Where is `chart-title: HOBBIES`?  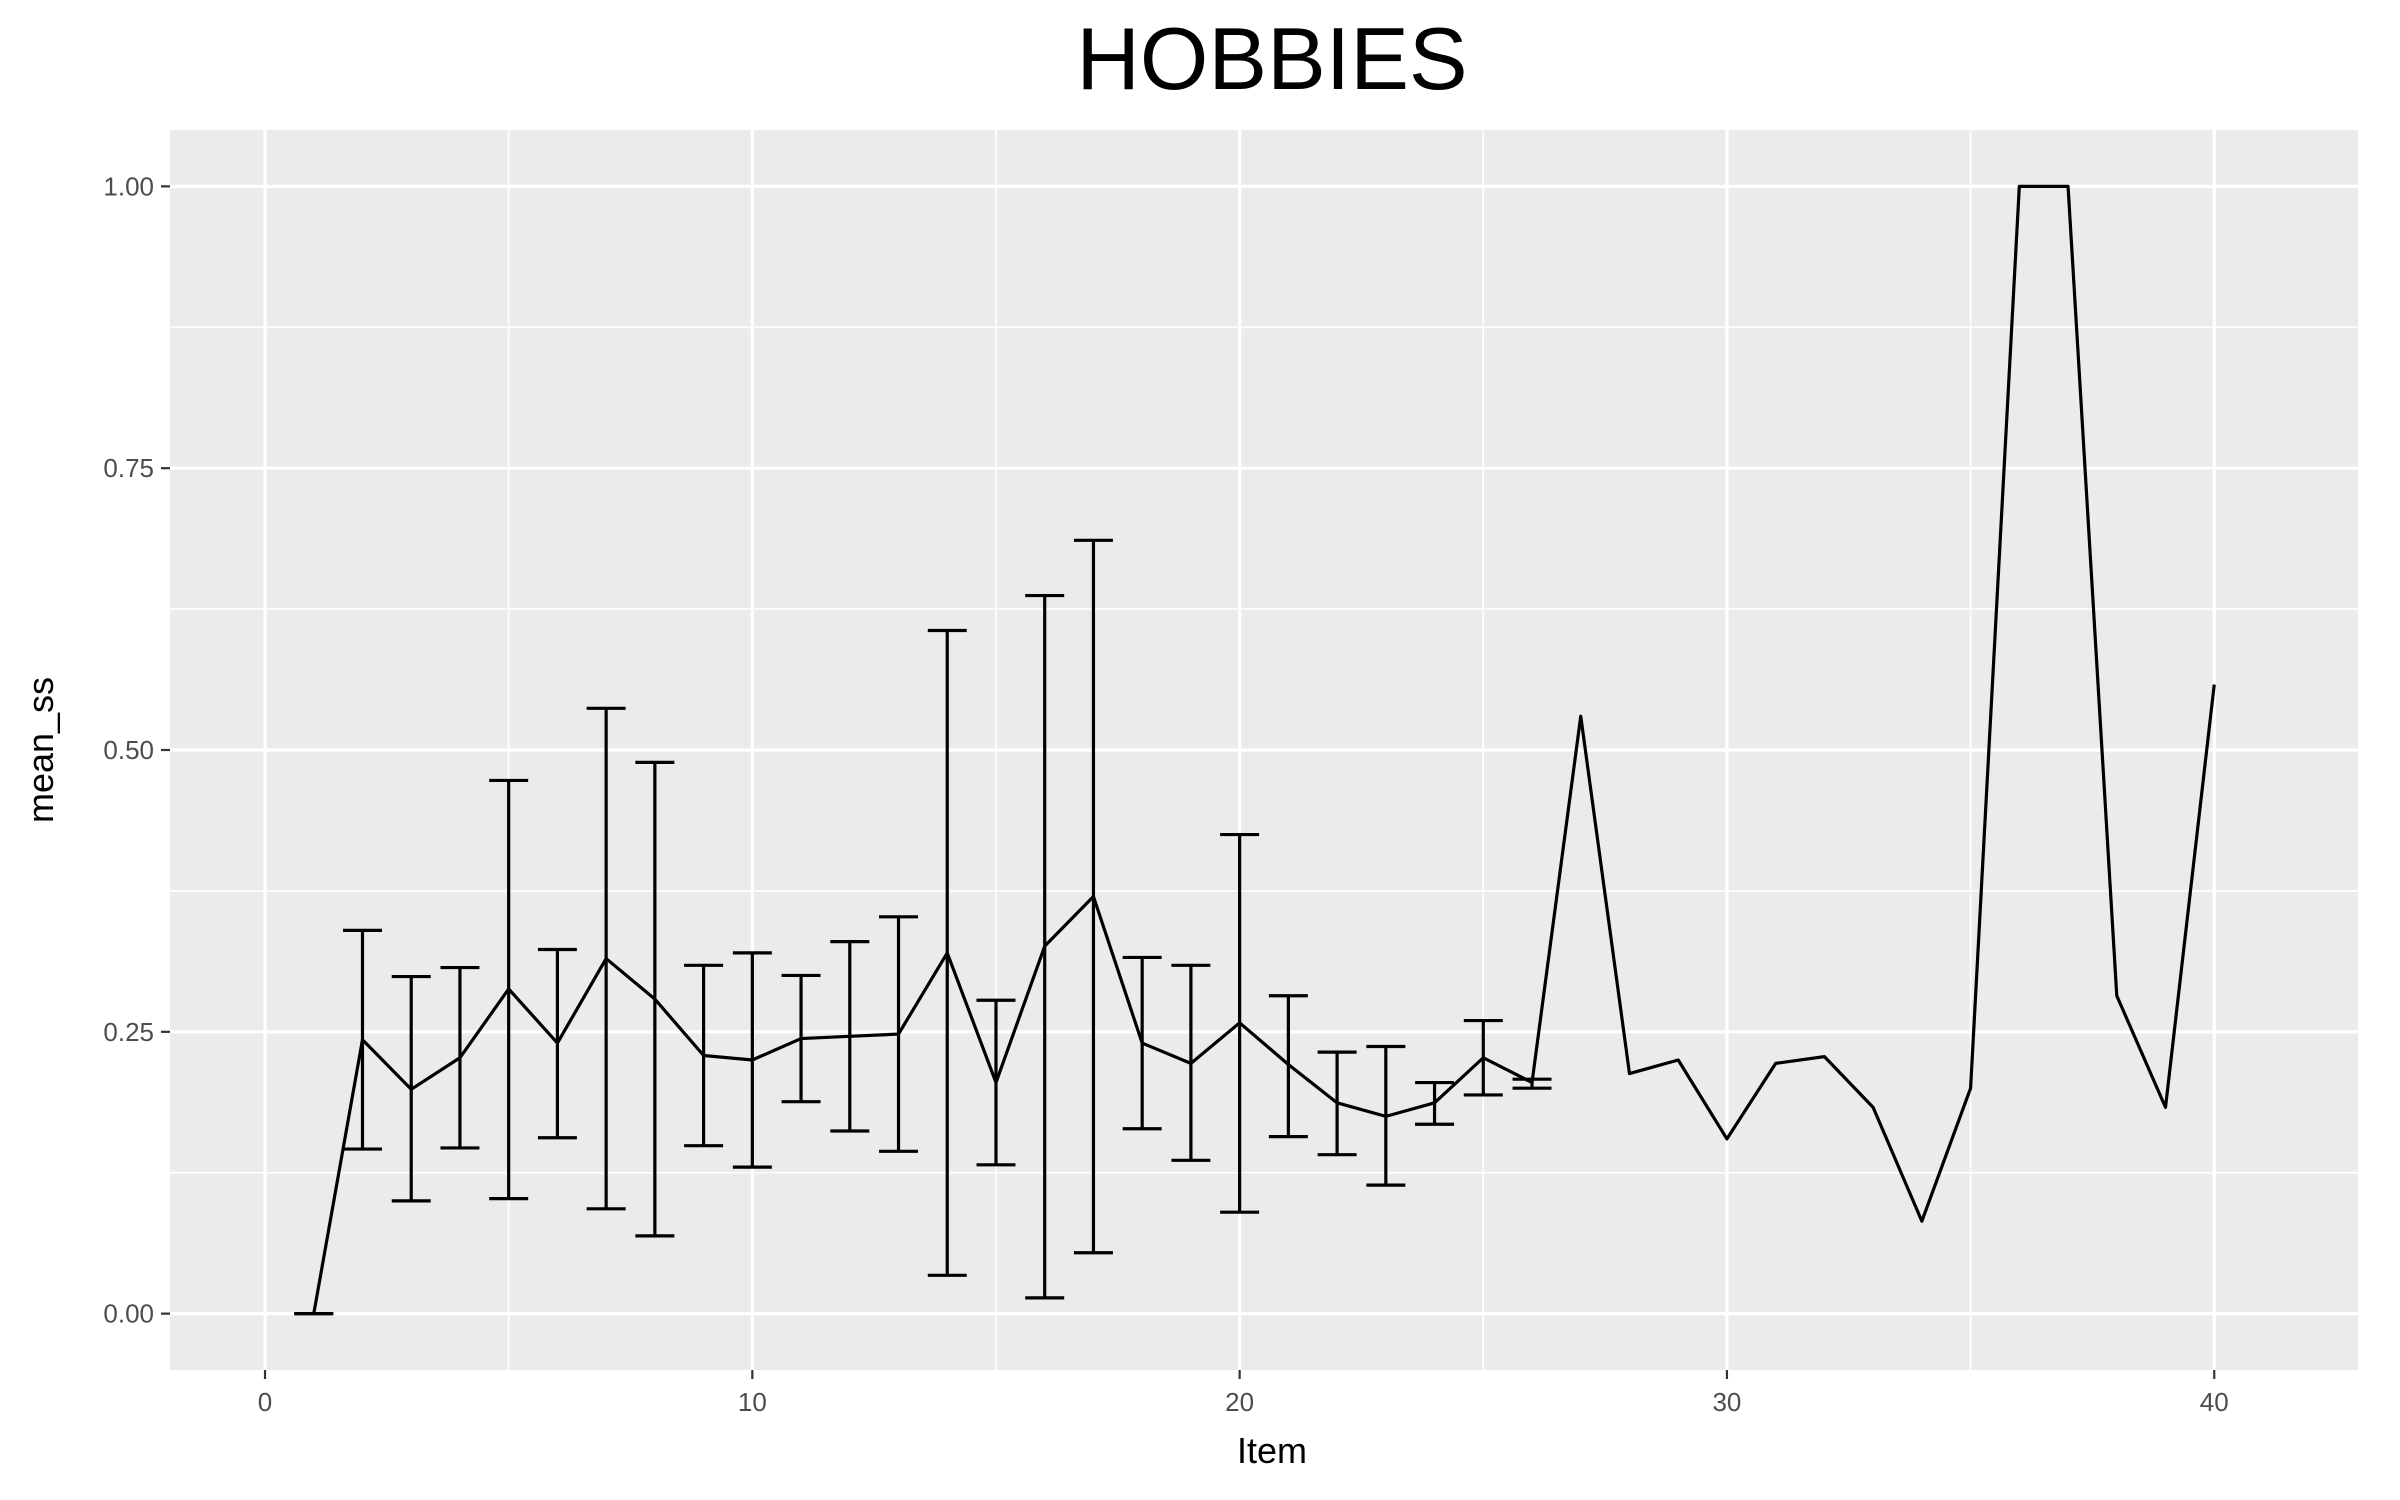
chart-title: HOBBIES is located at coordinates (1271, 58).